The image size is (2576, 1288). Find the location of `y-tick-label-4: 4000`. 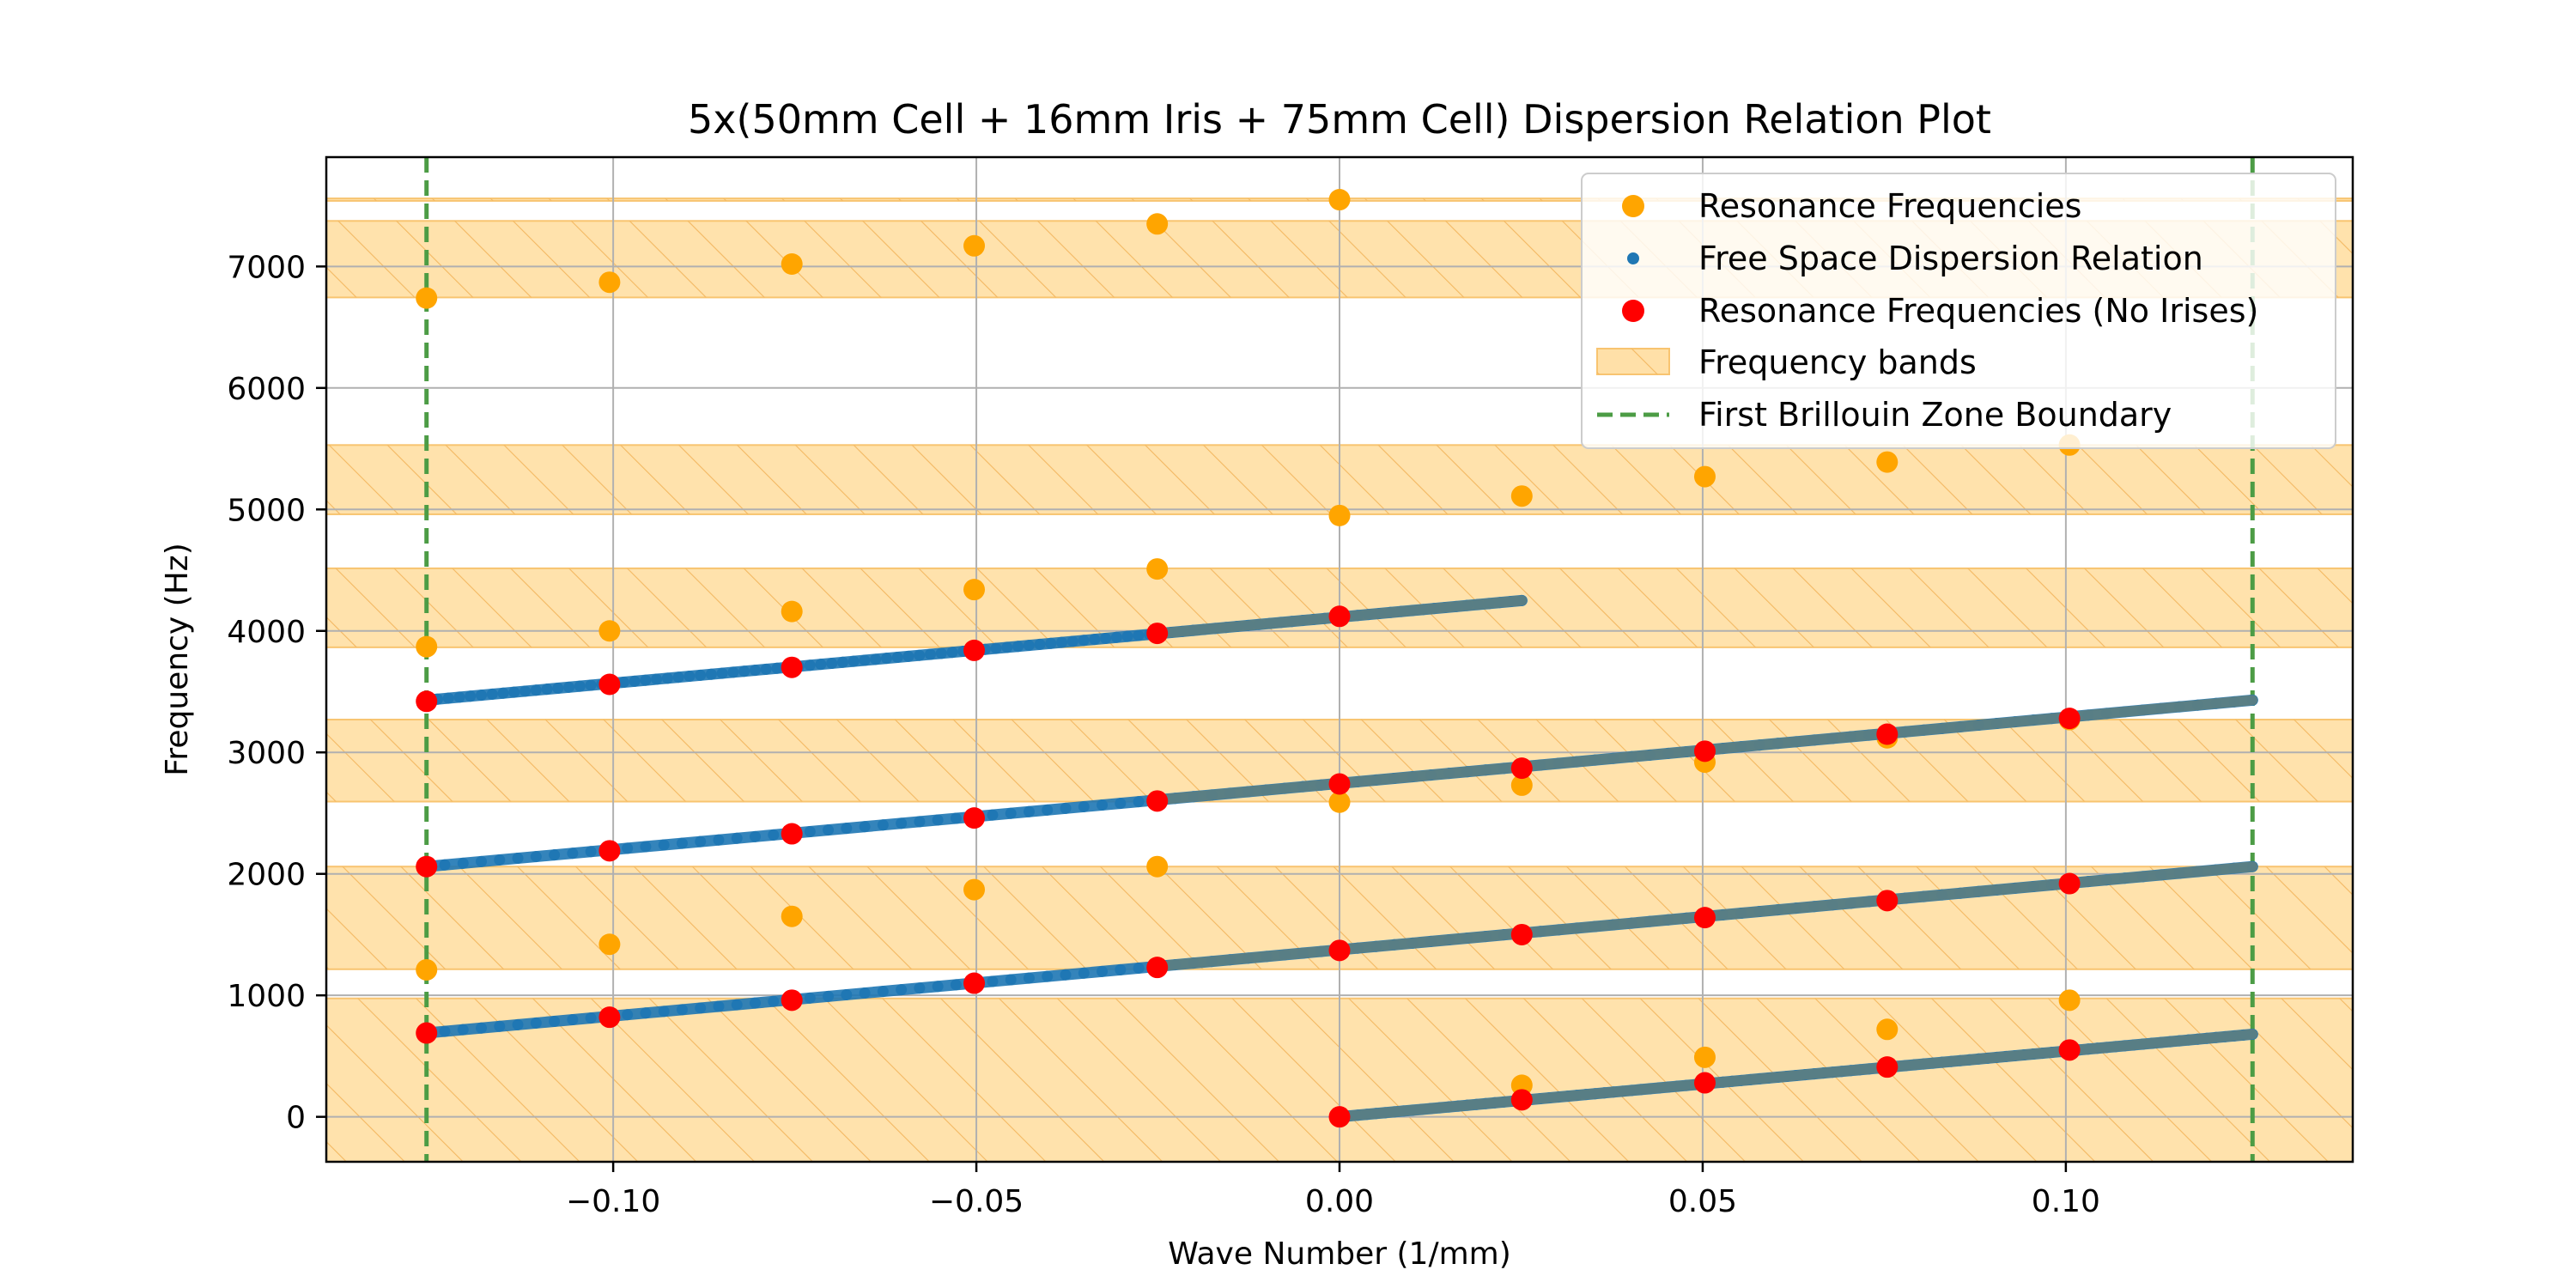

y-tick-label-4: 4000 is located at coordinates (266, 632).